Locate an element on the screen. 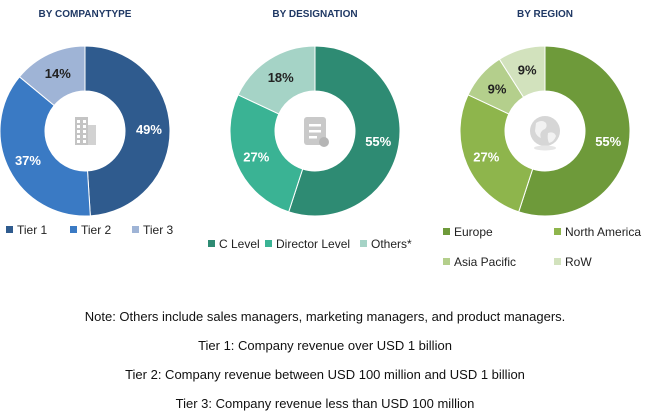  slice-others is located at coordinates (276, 80).